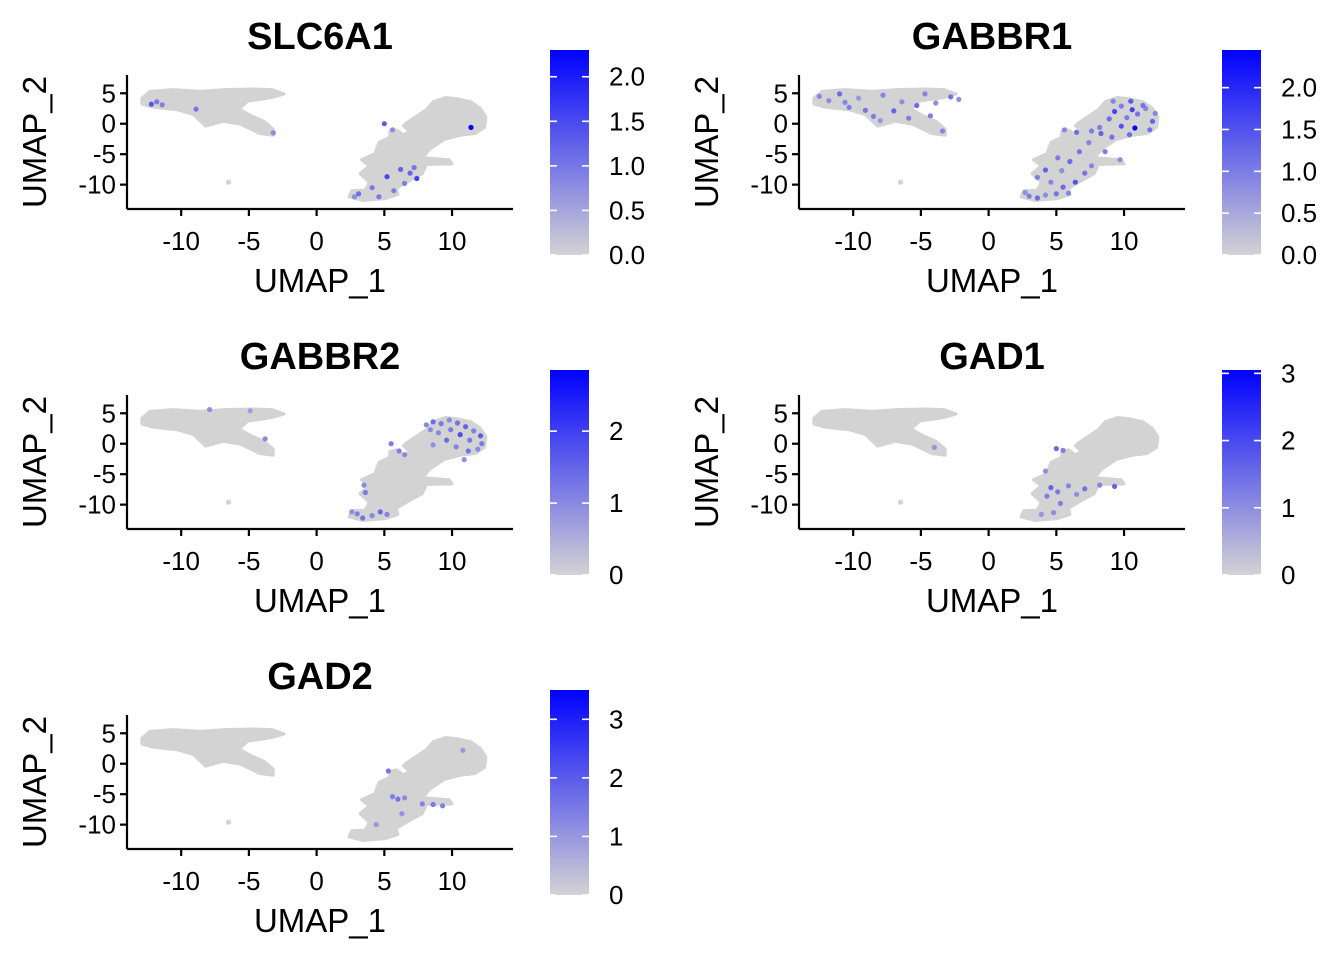 The image size is (1344, 960). What do you see at coordinates (452, 241) in the screenshot?
I see `x-tick-label: 10` at bounding box center [452, 241].